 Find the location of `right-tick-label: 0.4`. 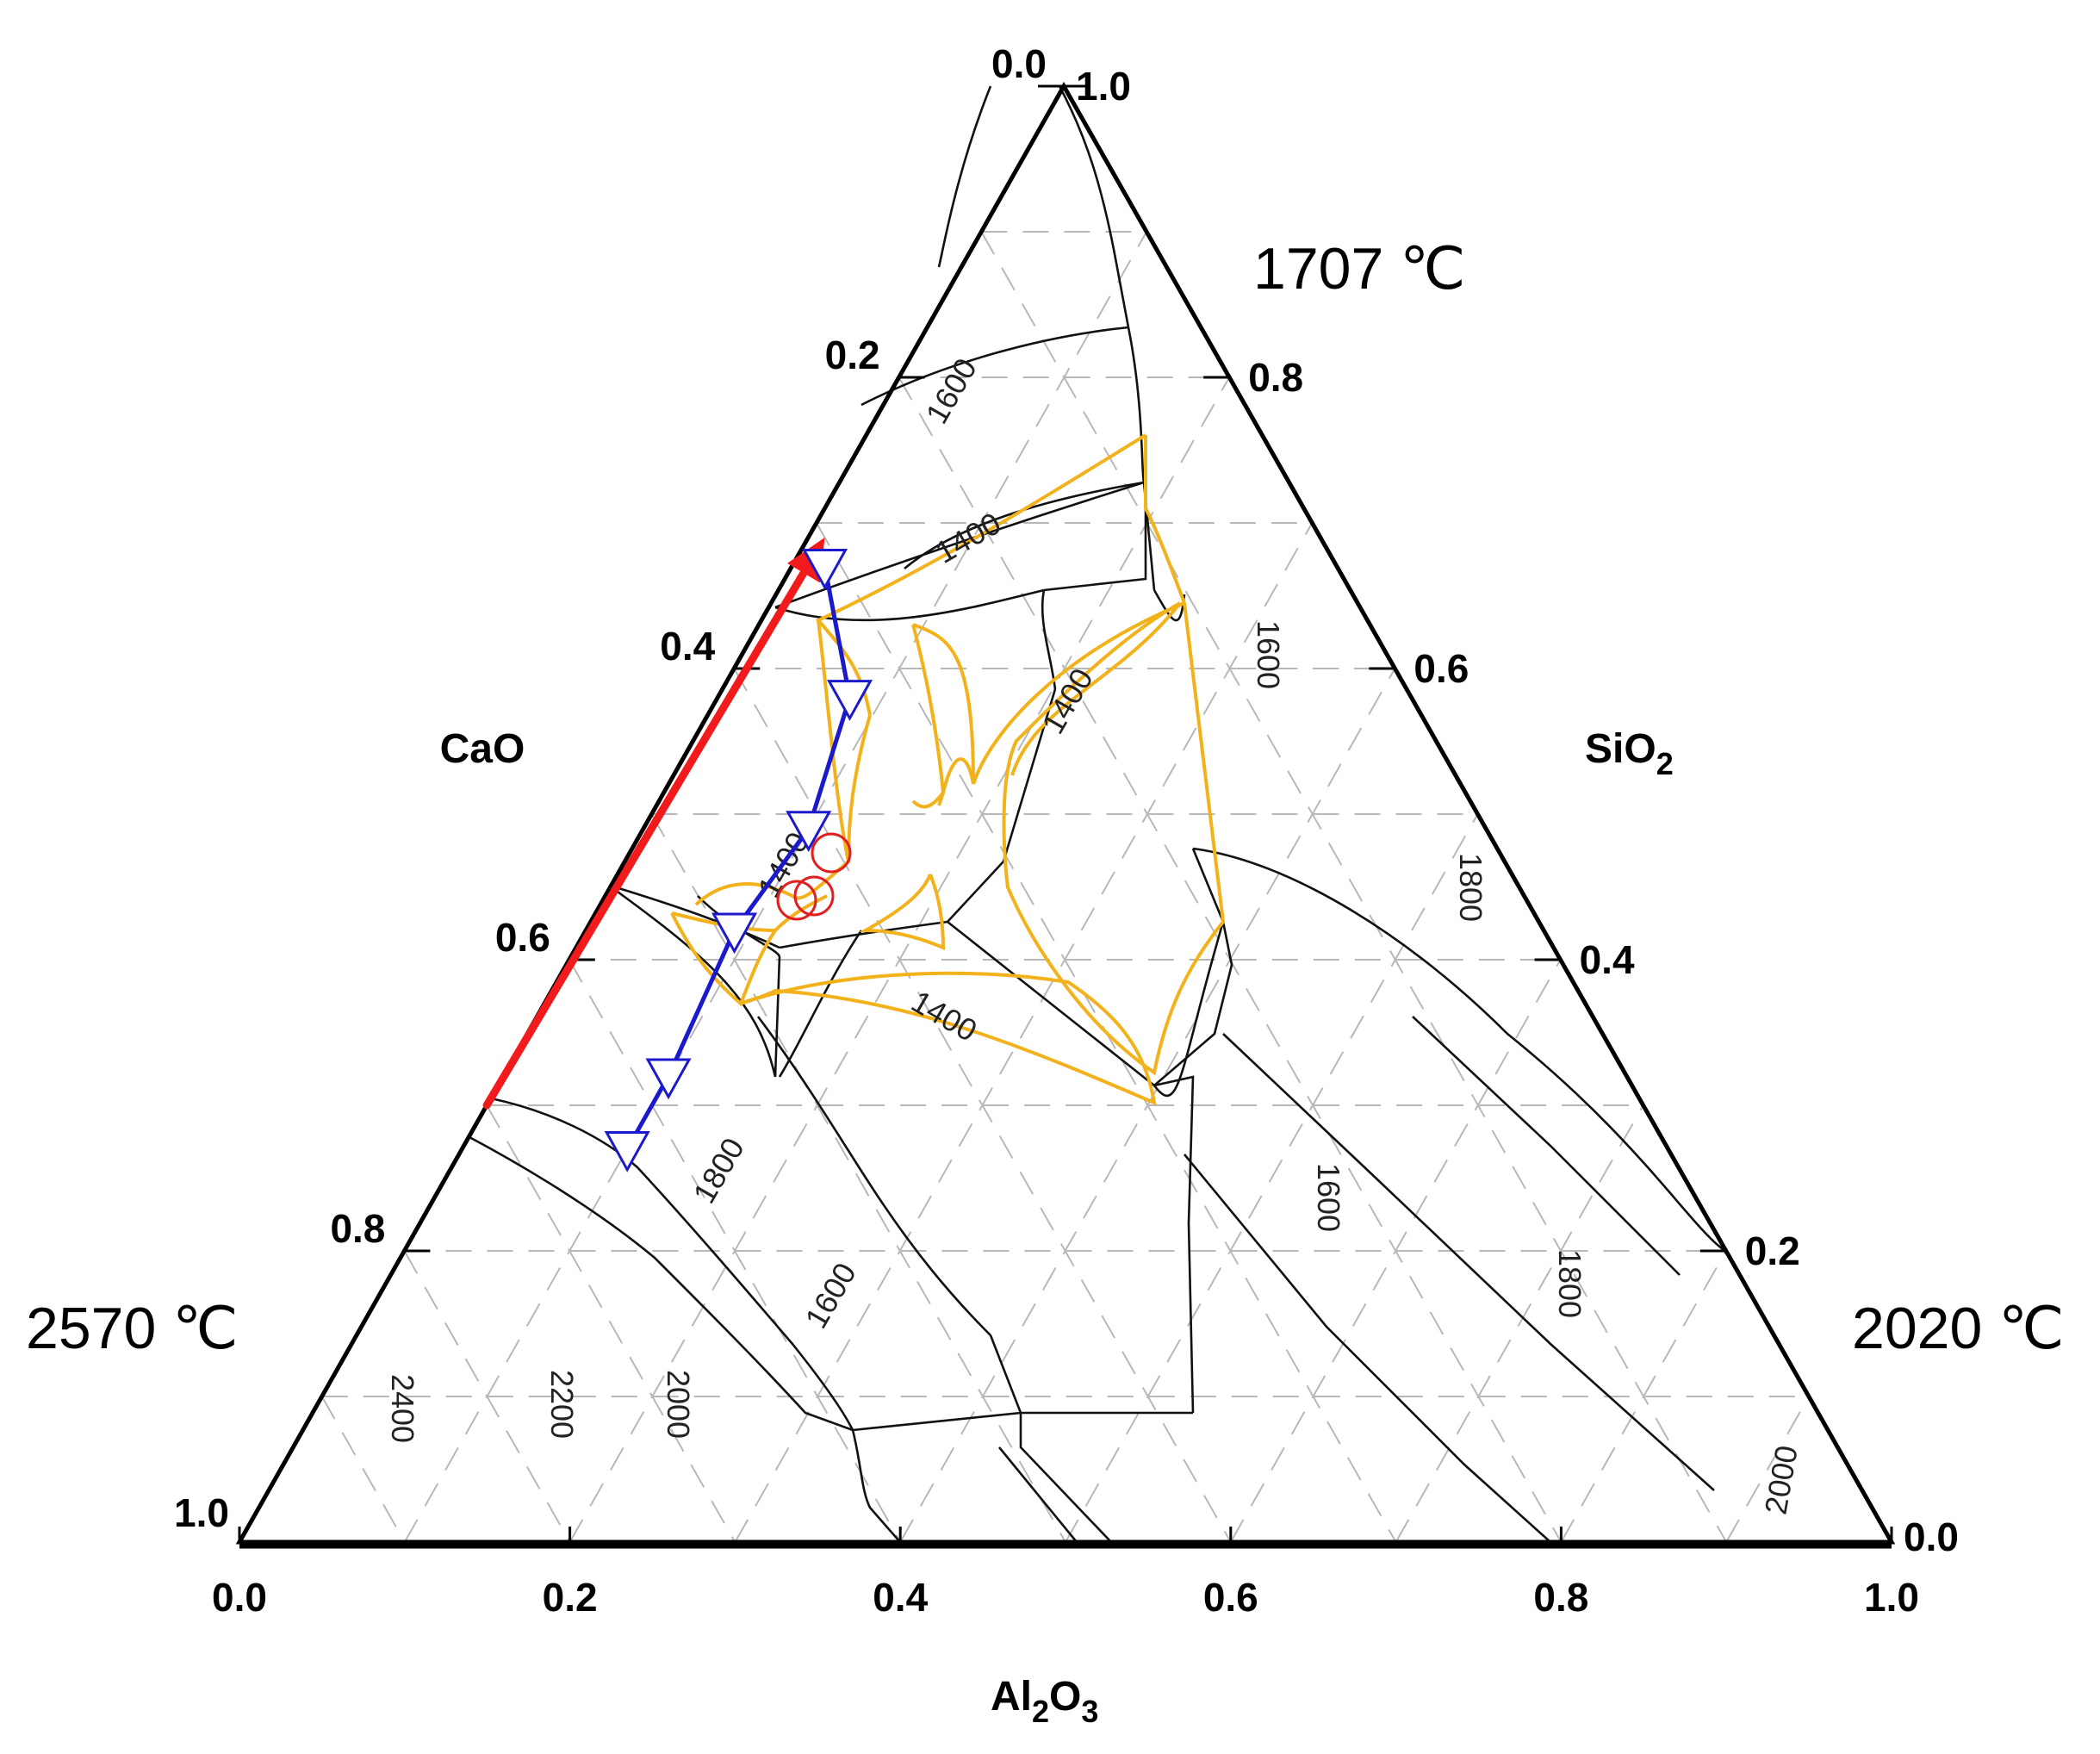

right-tick-label: 0.4 is located at coordinates (1607, 960).